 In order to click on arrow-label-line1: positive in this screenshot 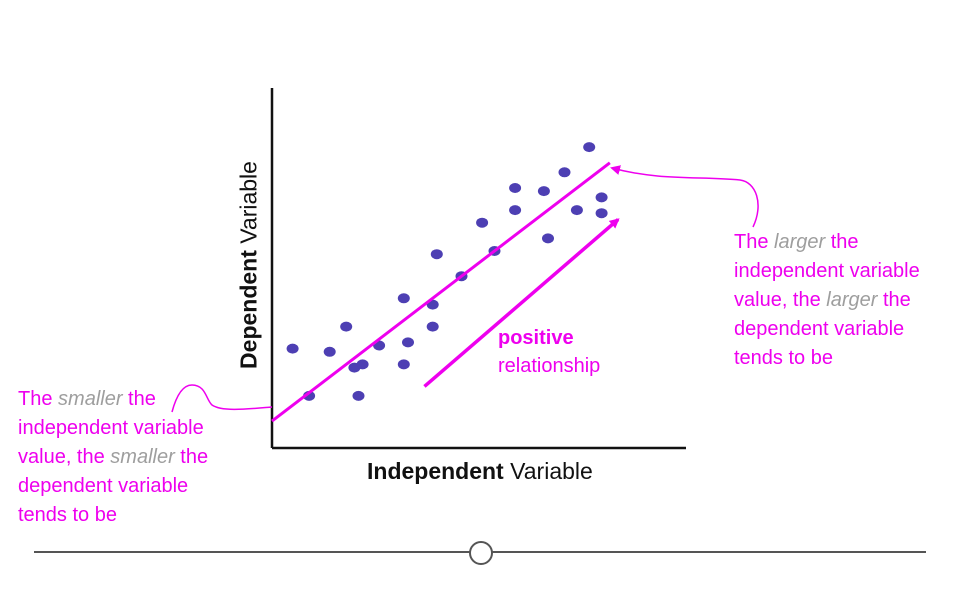, I will do `click(536, 338)`.